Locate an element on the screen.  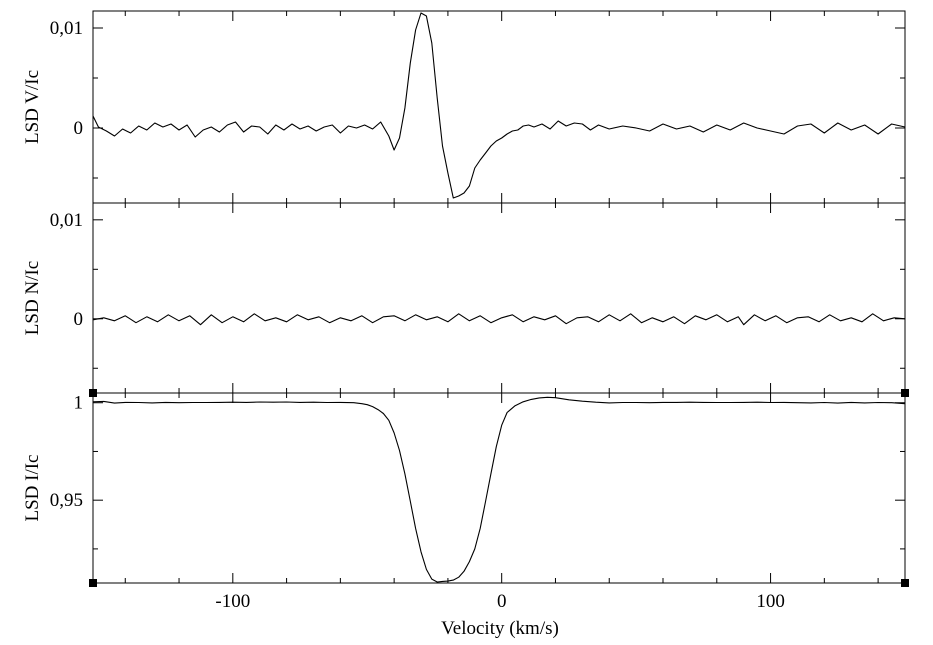
y-tick-label: 1 is located at coordinates (79, 403).